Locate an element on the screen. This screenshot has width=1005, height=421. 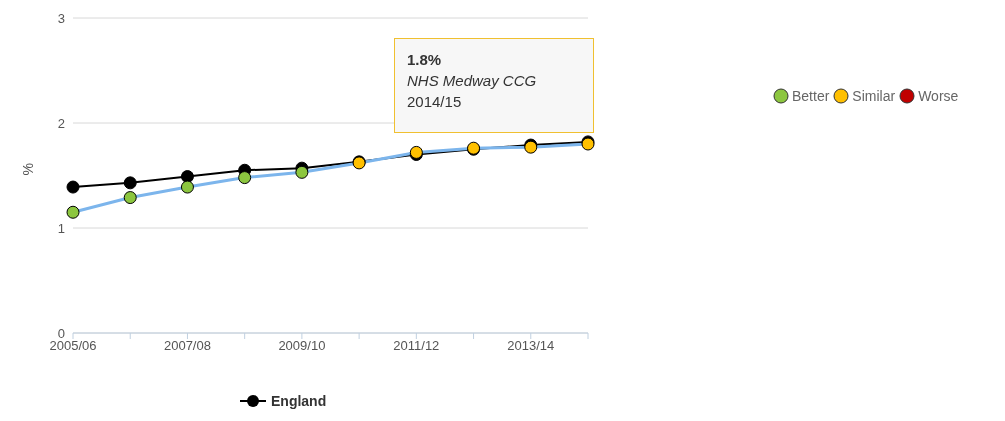
y-tick-label: 0 is located at coordinates (61, 333).